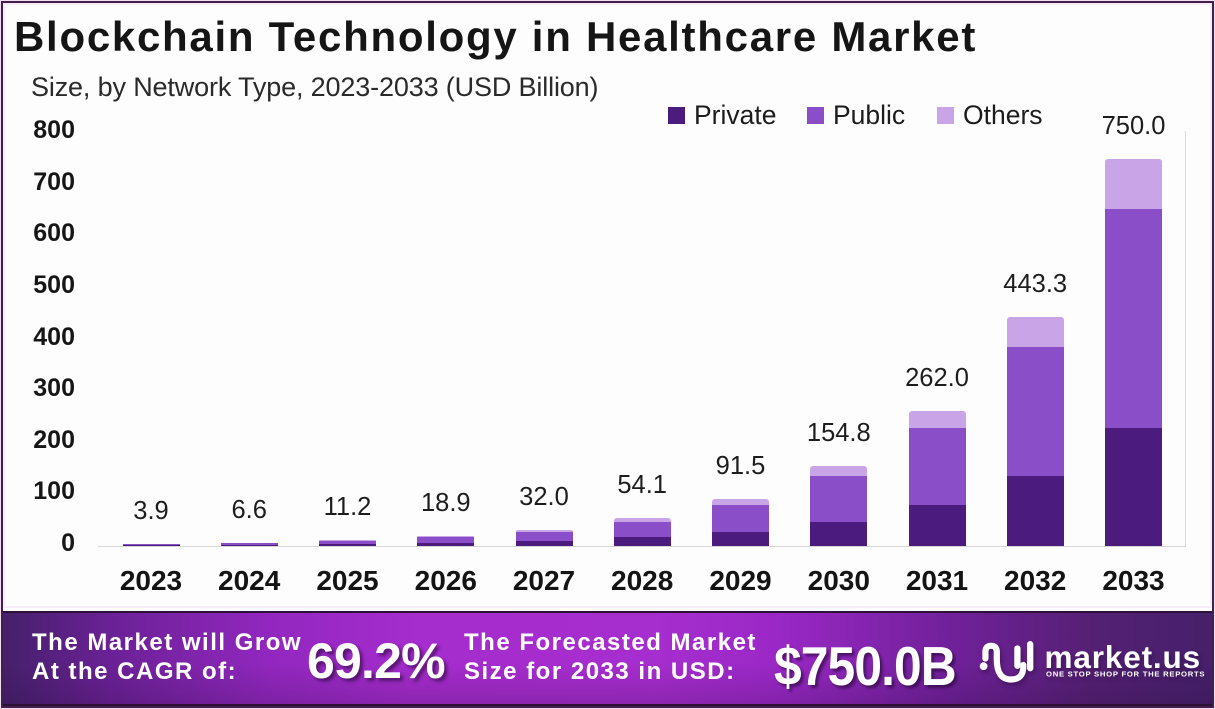 The image size is (1215, 709). Describe the element at coordinates (1123, 657) in the screenshot. I see `svg-text: market.us` at that location.